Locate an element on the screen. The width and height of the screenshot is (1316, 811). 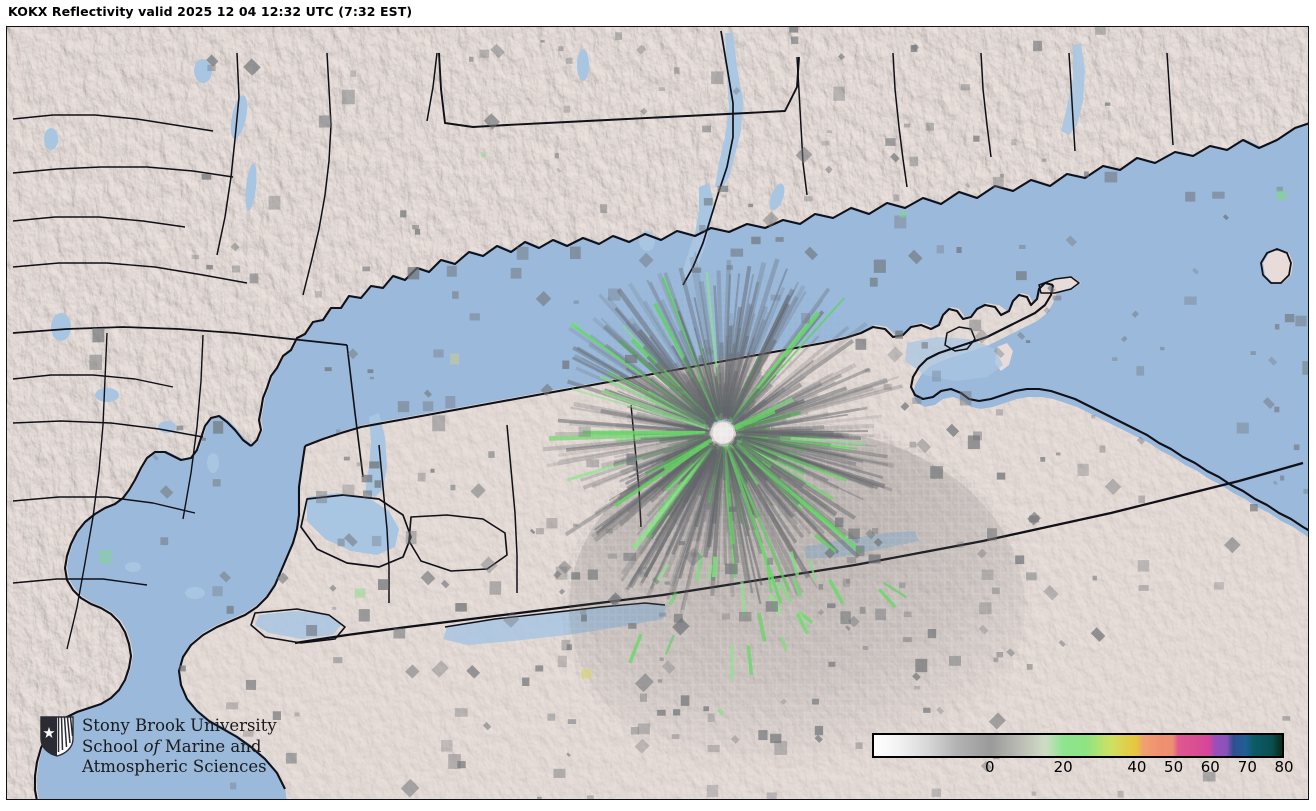
stony-brook-shield is located at coordinates (57, 736).